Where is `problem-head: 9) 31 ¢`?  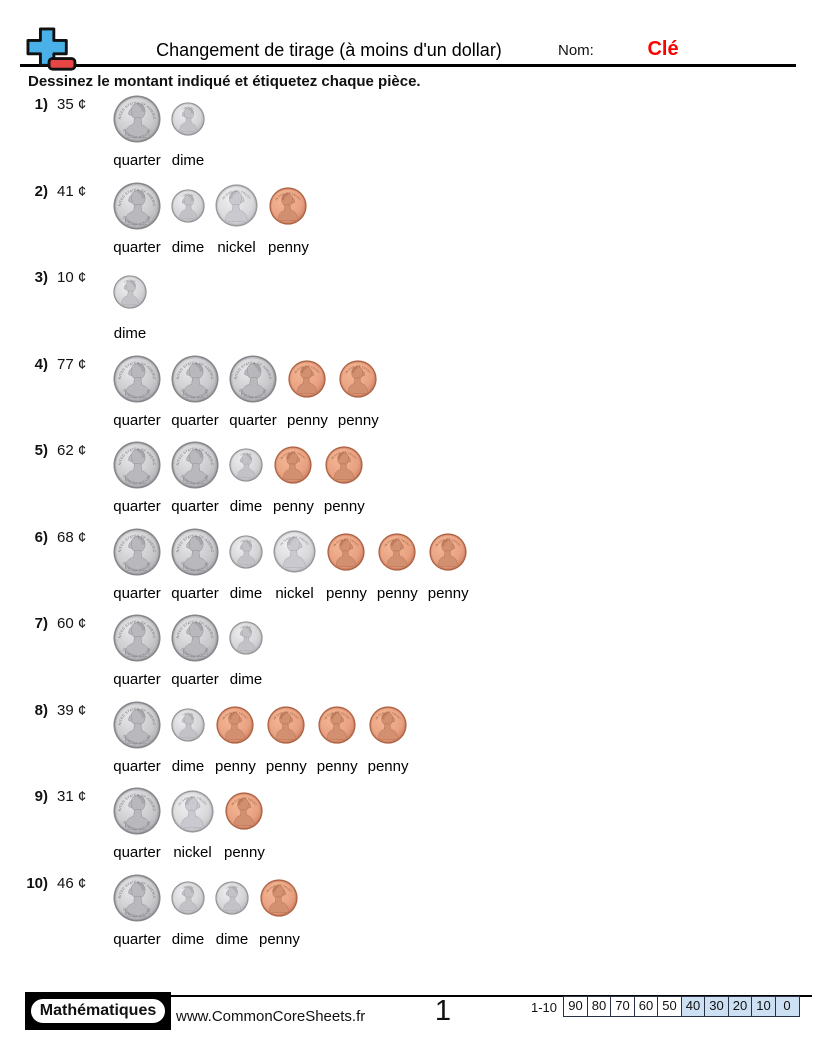 problem-head: 9) 31 ¢ is located at coordinates (65, 795).